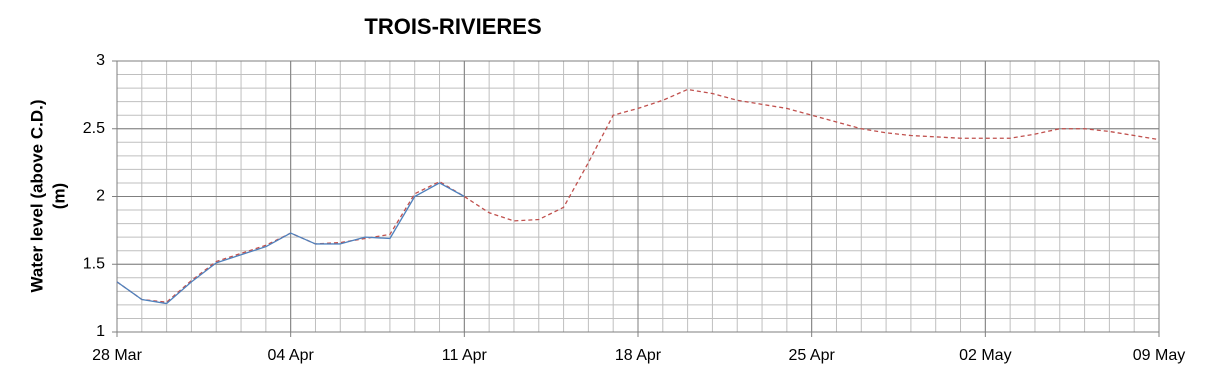 The height and width of the screenshot is (378, 1209). What do you see at coordinates (94, 128) in the screenshot?
I see `y-tick-label: 2.5` at bounding box center [94, 128].